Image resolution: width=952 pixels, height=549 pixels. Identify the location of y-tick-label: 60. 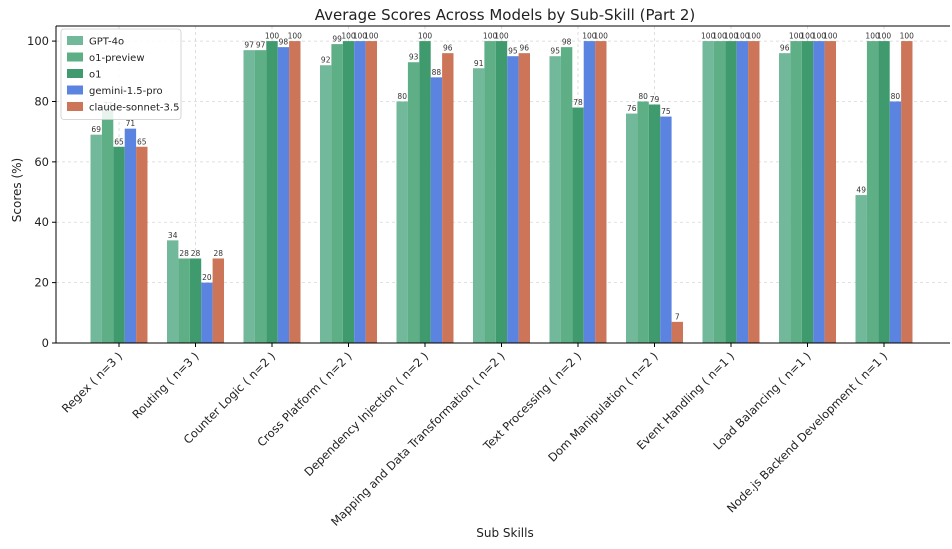
(41, 162).